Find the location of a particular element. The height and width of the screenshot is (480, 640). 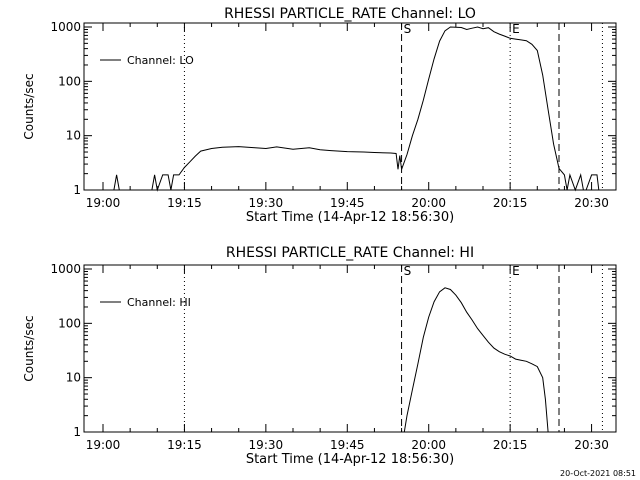

panel-1-x-tick-label: 19:15 is located at coordinates (184, 203).